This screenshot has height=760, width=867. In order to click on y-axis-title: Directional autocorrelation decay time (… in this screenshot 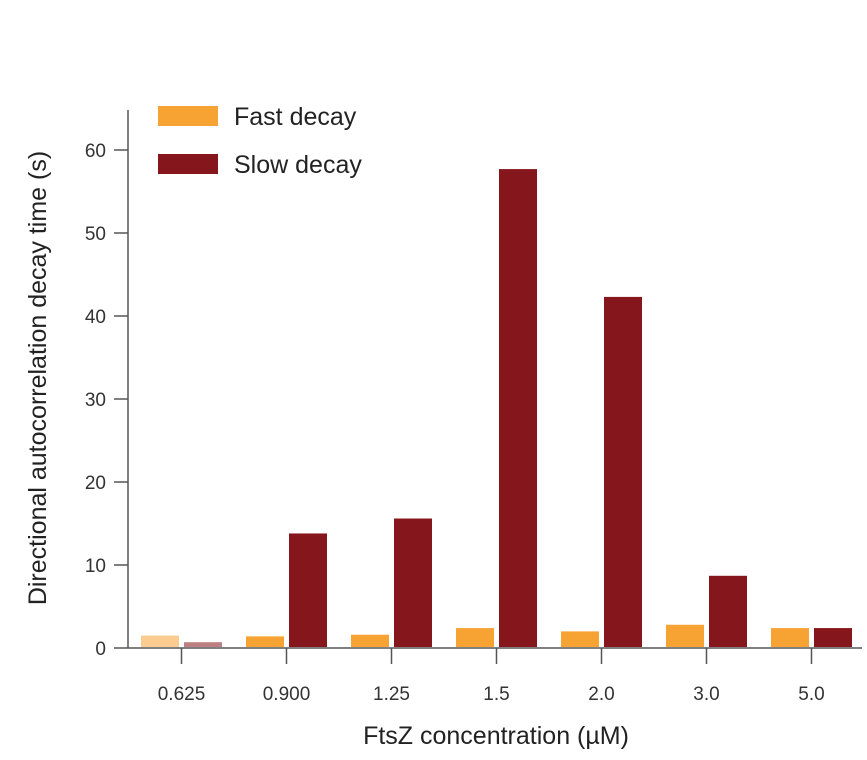, I will do `click(38, 378)`.